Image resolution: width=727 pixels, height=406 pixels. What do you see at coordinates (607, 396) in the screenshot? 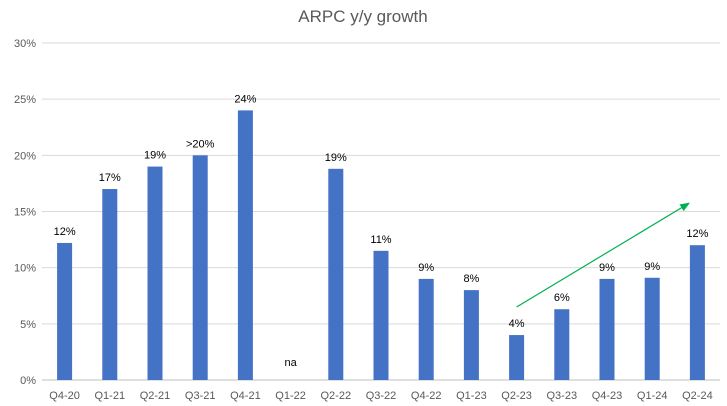
I see `x-tick-label: Q4-23` at bounding box center [607, 396].